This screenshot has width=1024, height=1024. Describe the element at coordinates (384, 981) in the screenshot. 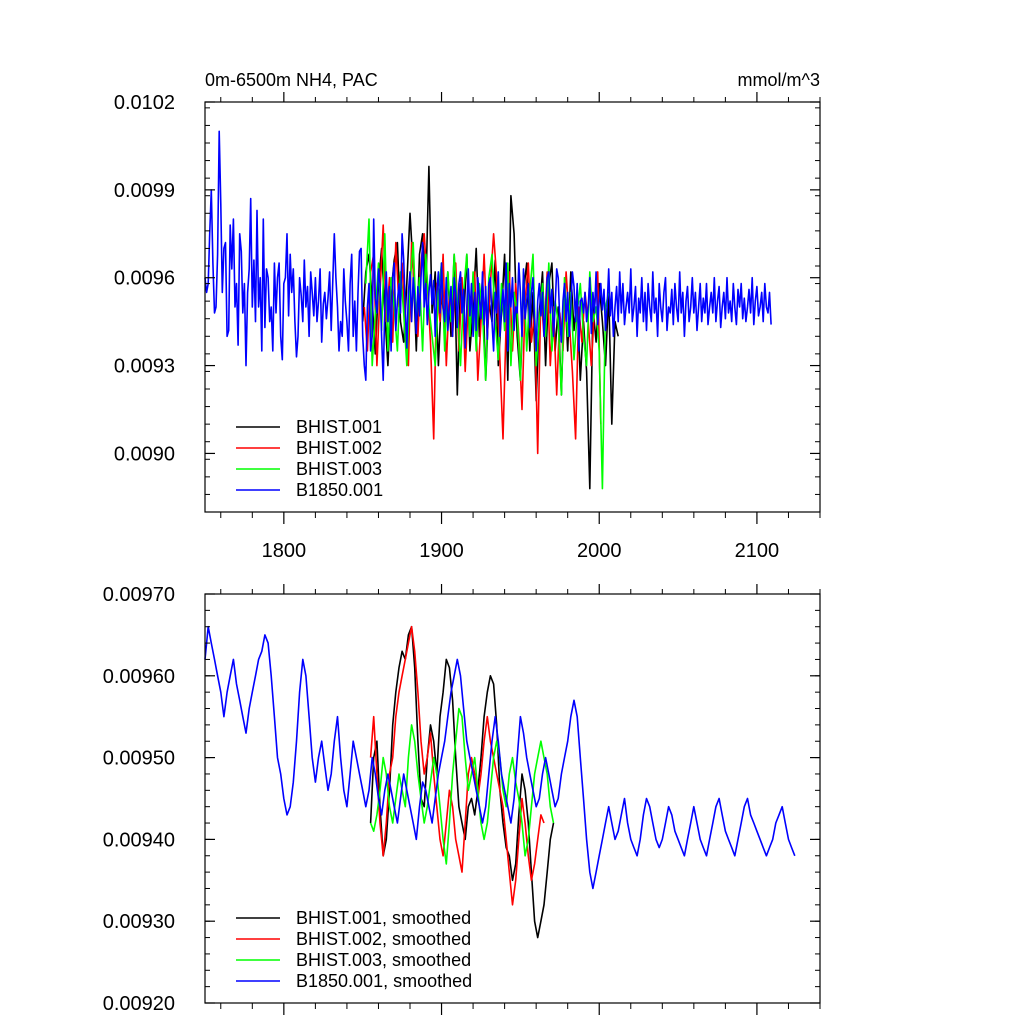

I see `legend-label: B1850.001, smoothed` at that location.